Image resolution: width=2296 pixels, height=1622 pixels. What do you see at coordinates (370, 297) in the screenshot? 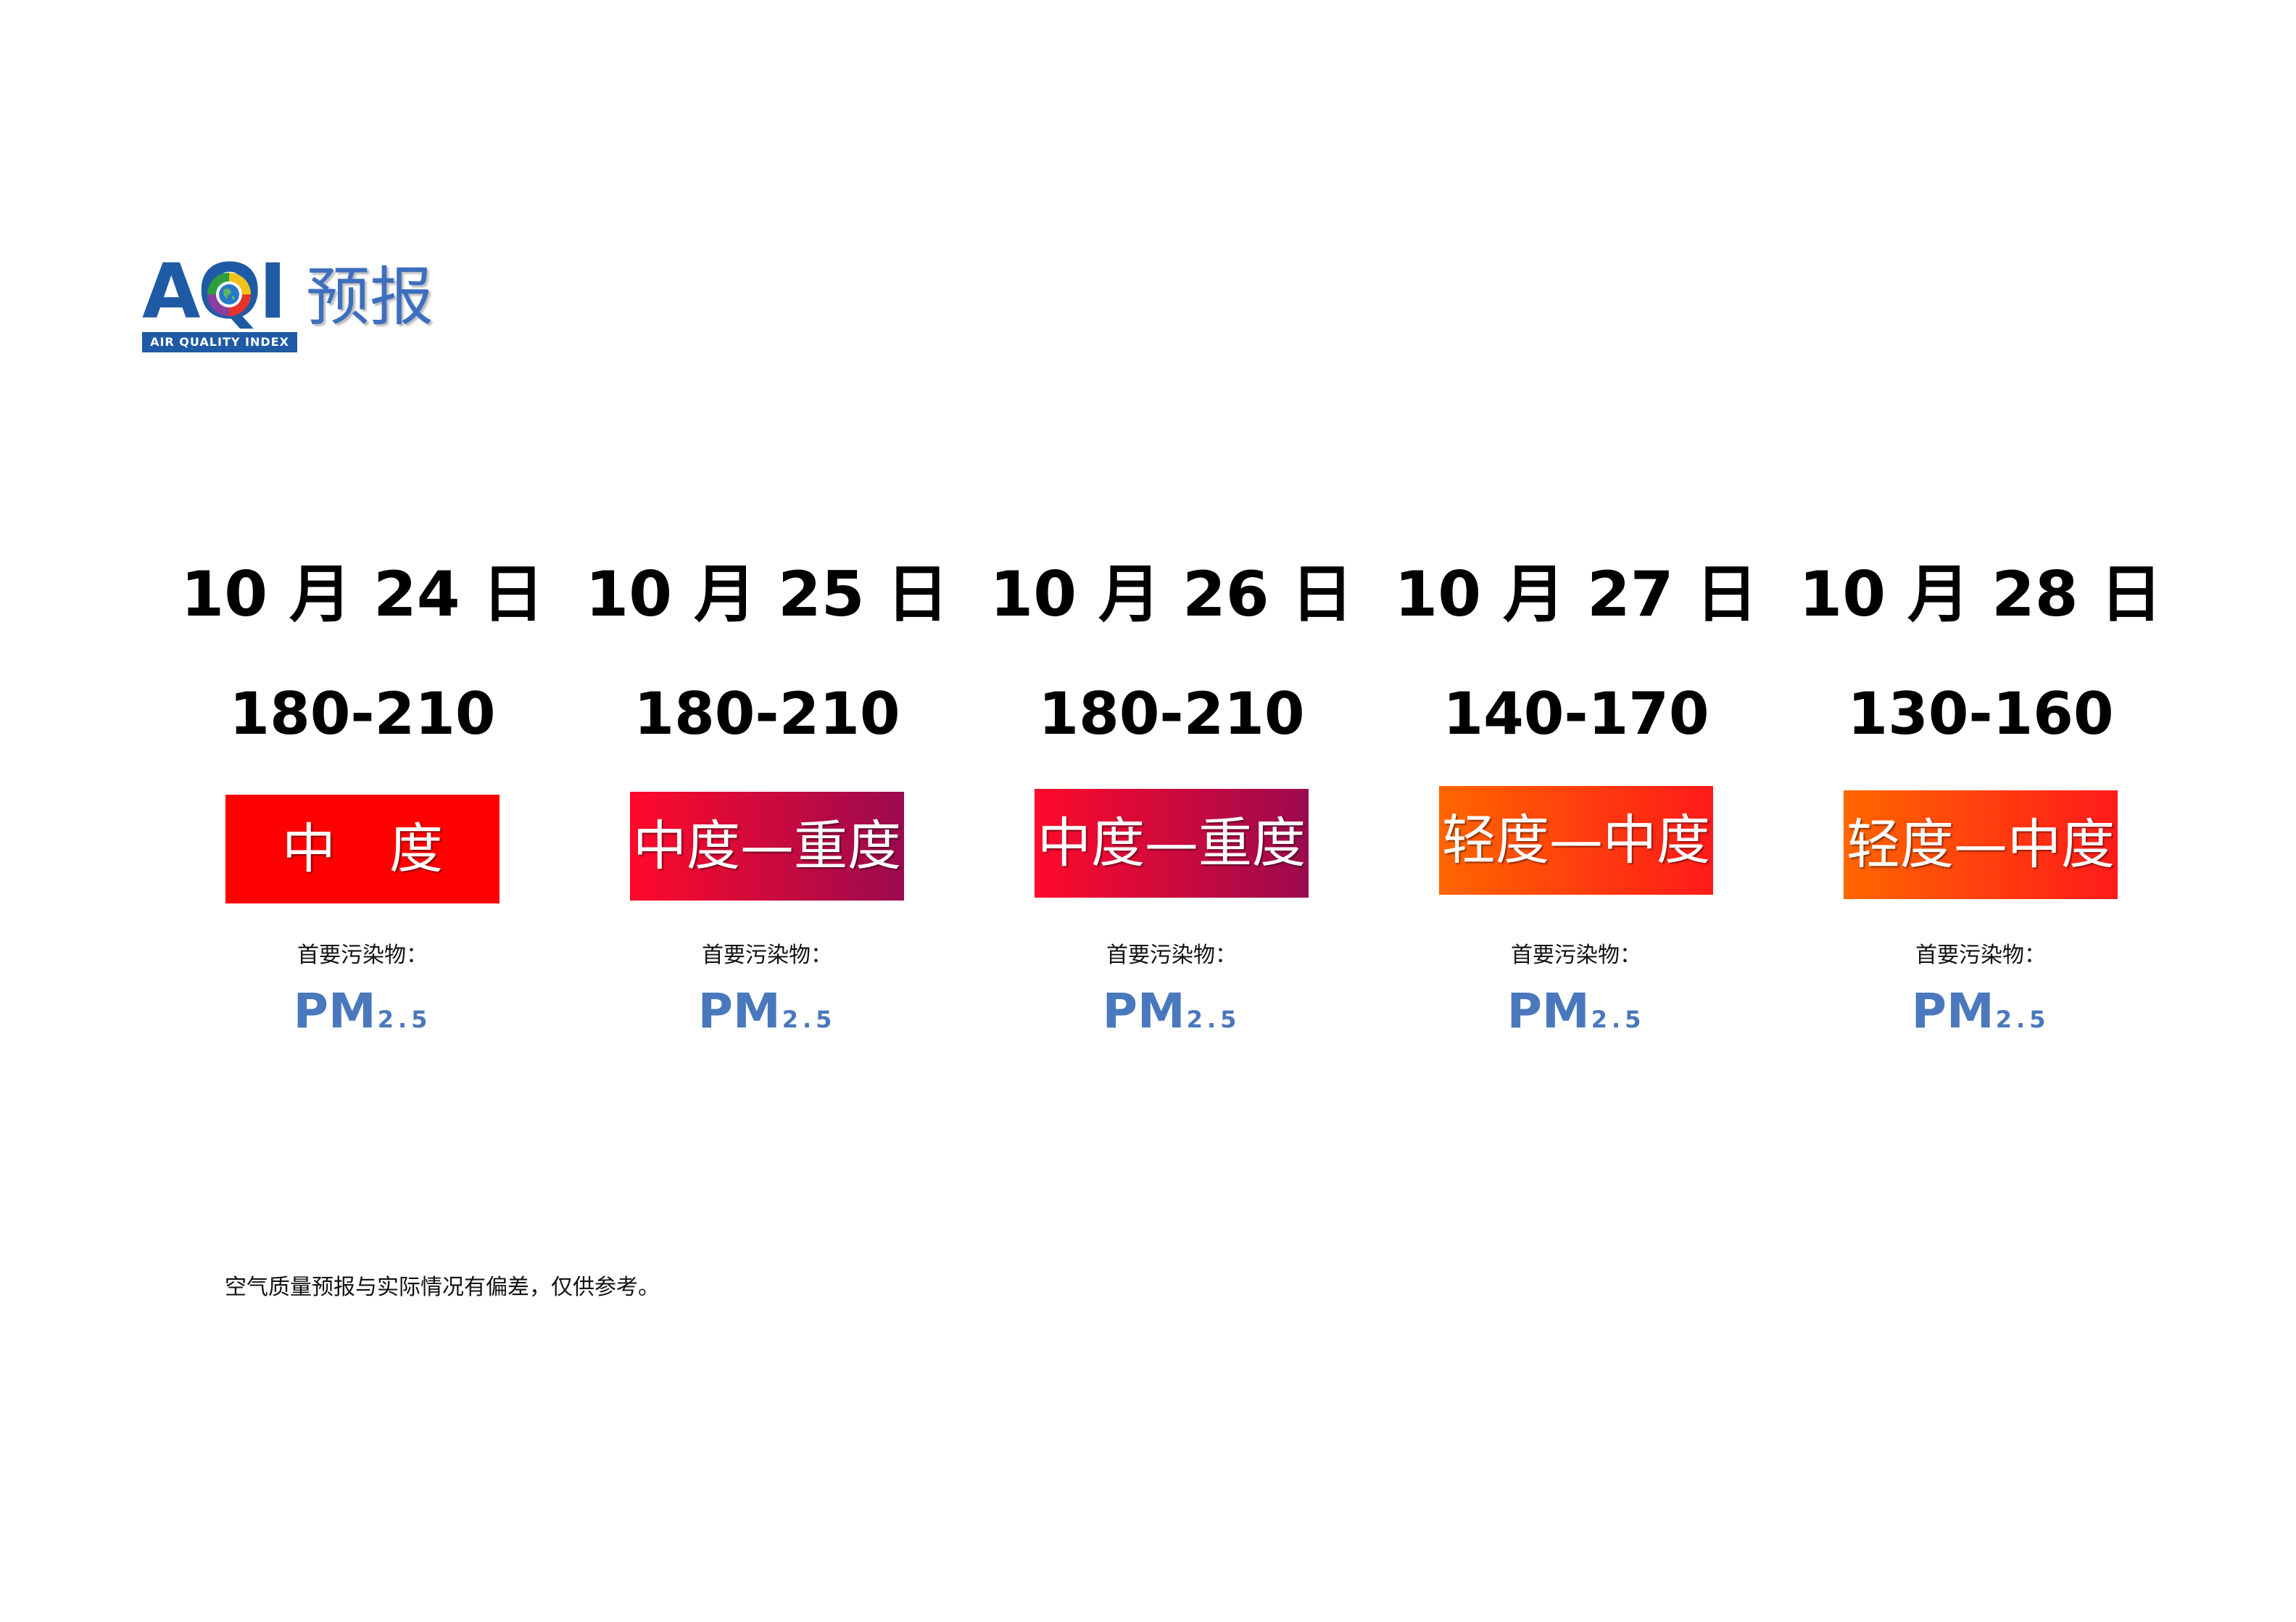
I see `page-title: 预报` at bounding box center [370, 297].